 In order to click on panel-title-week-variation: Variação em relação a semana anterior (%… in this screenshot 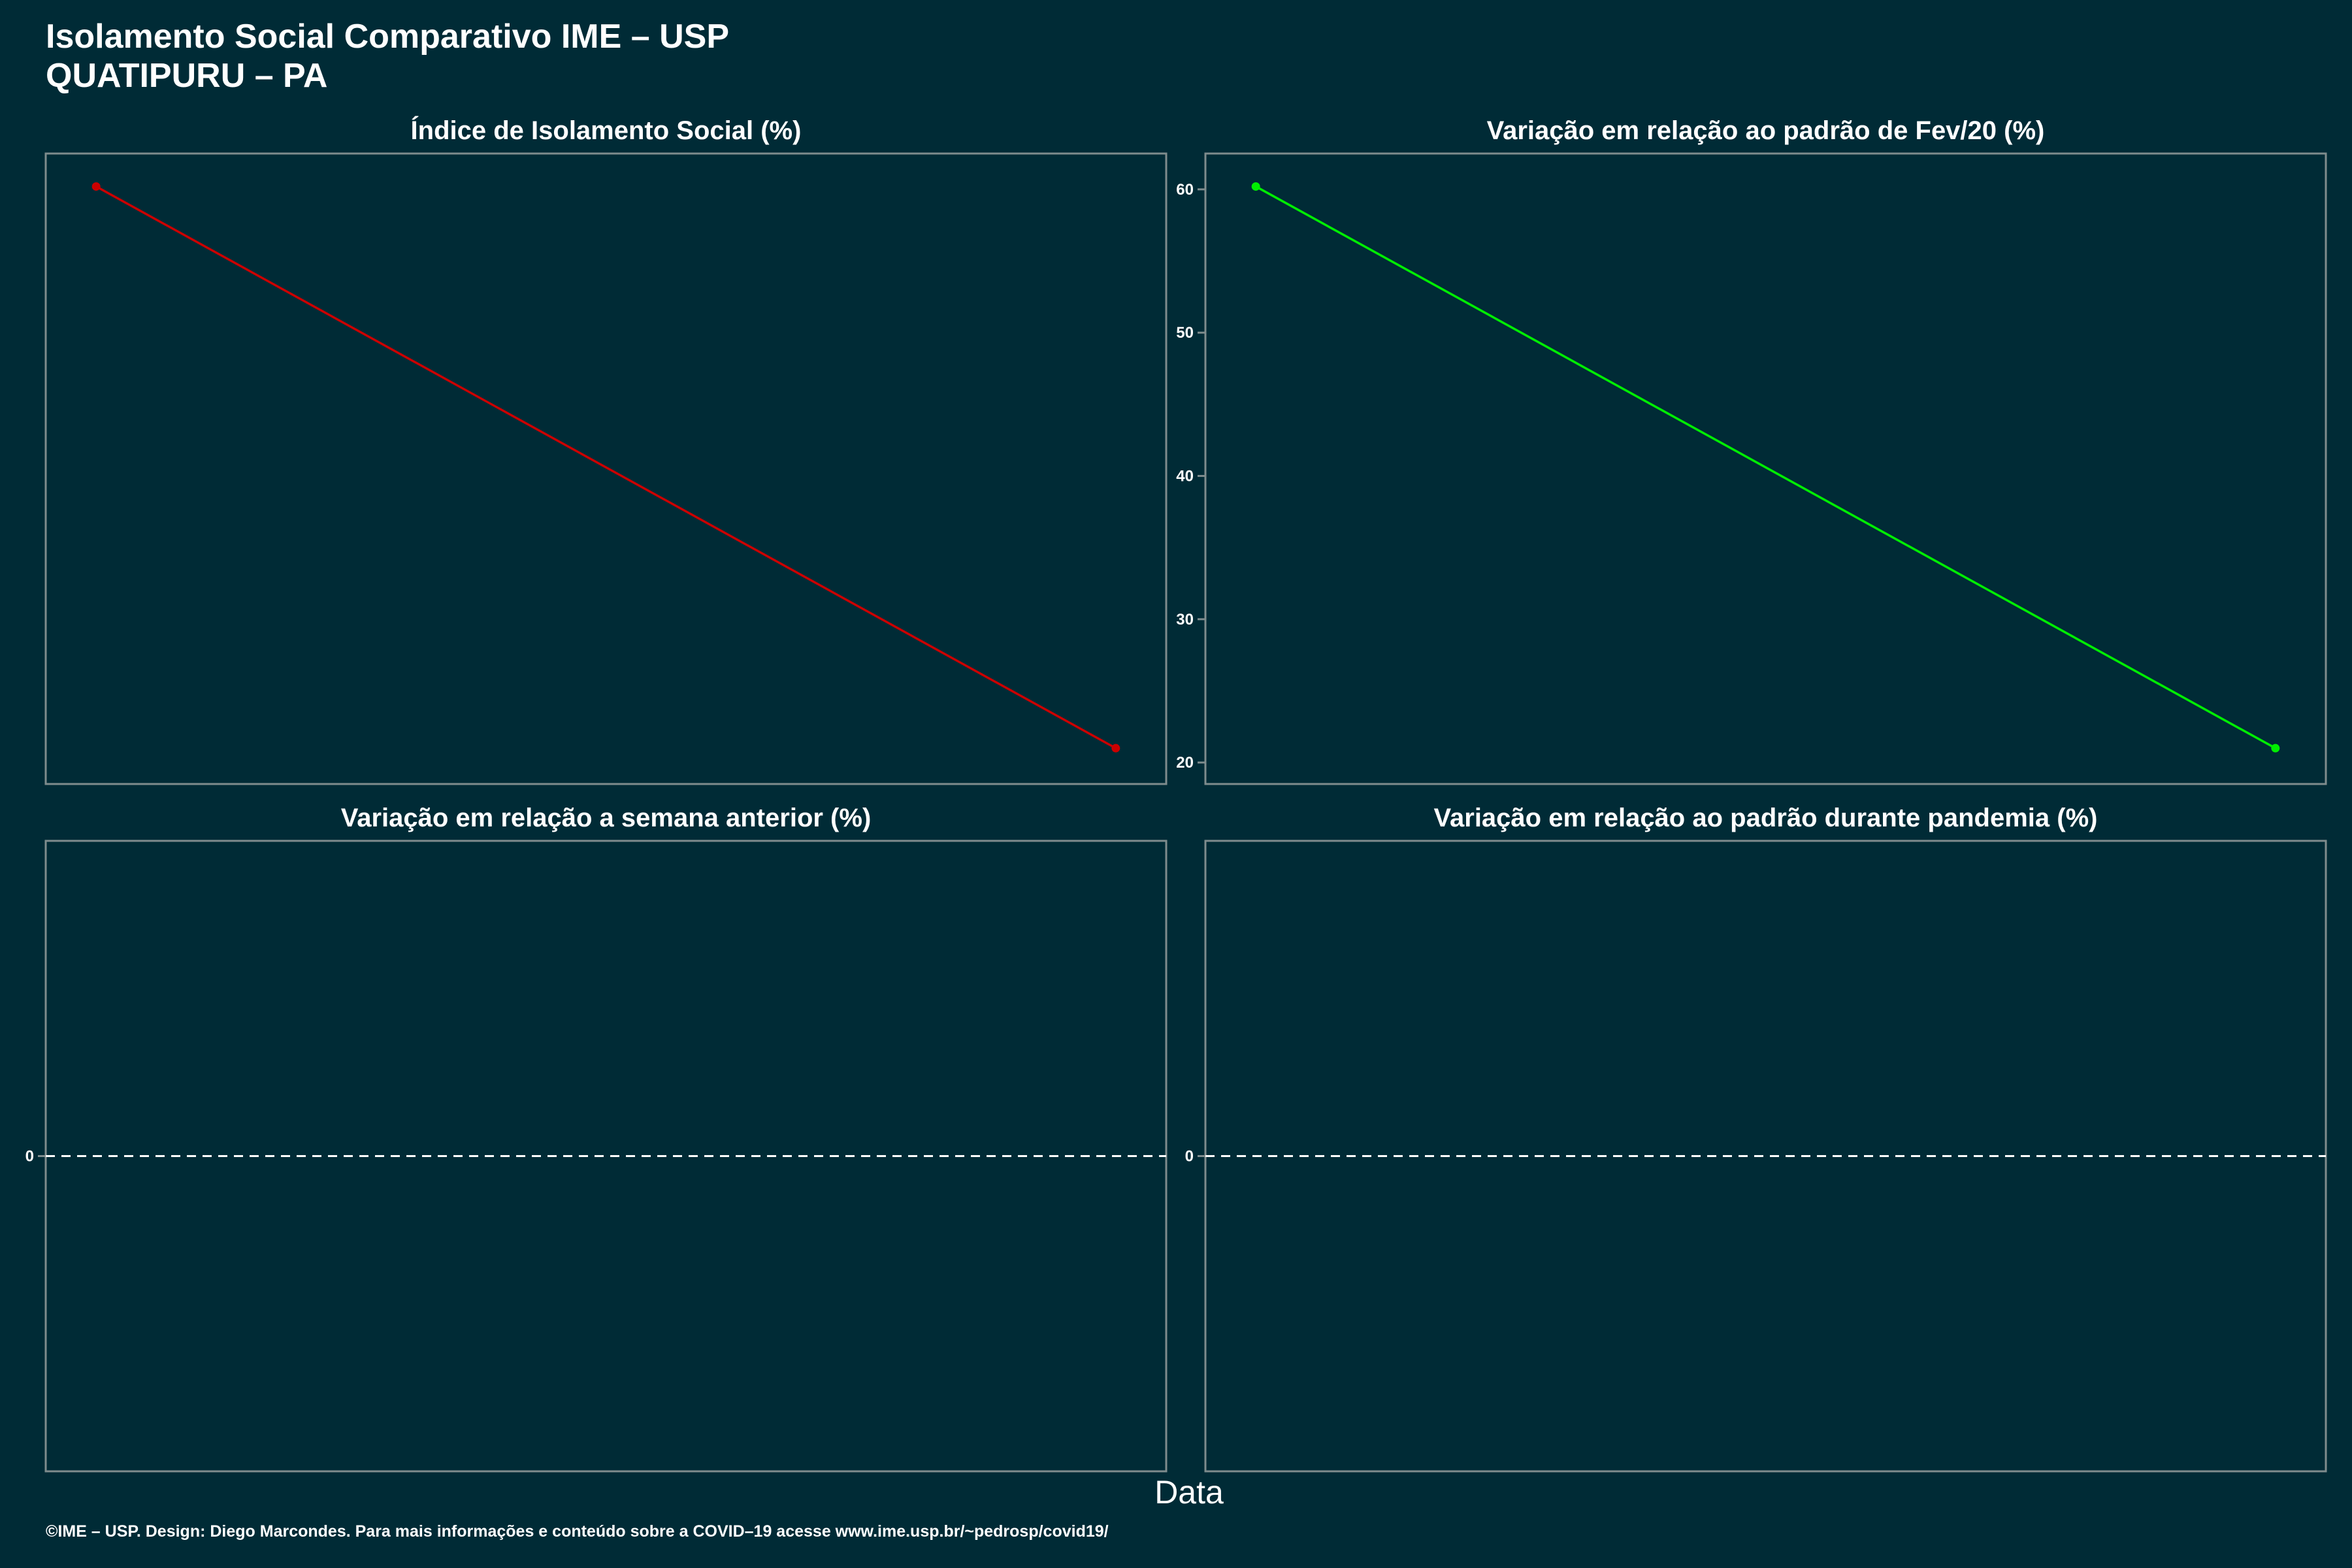, I will do `click(606, 818)`.